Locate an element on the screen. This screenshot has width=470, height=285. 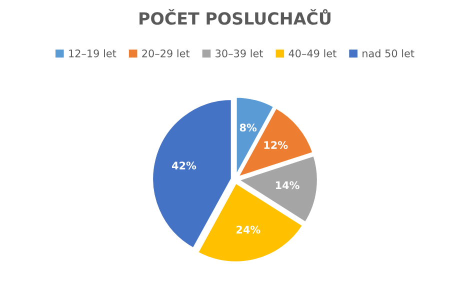
data-label: 12% is located at coordinates (276, 145).